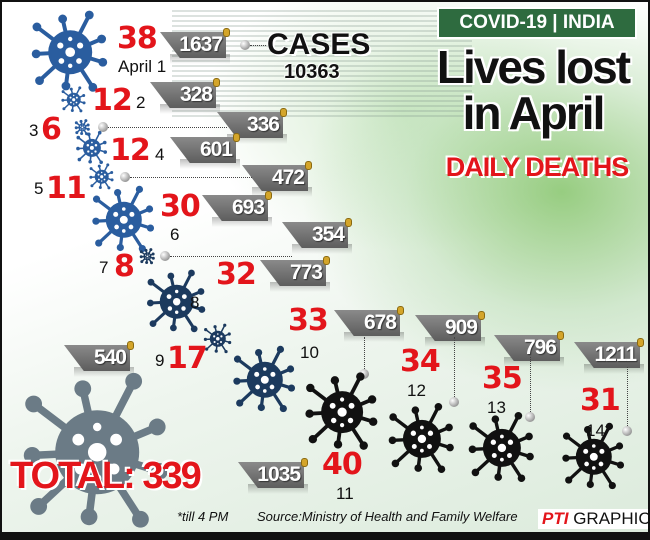 This screenshot has height=540, width=650. I want to click on subtitle: DAILY DEATHS, so click(537, 167).